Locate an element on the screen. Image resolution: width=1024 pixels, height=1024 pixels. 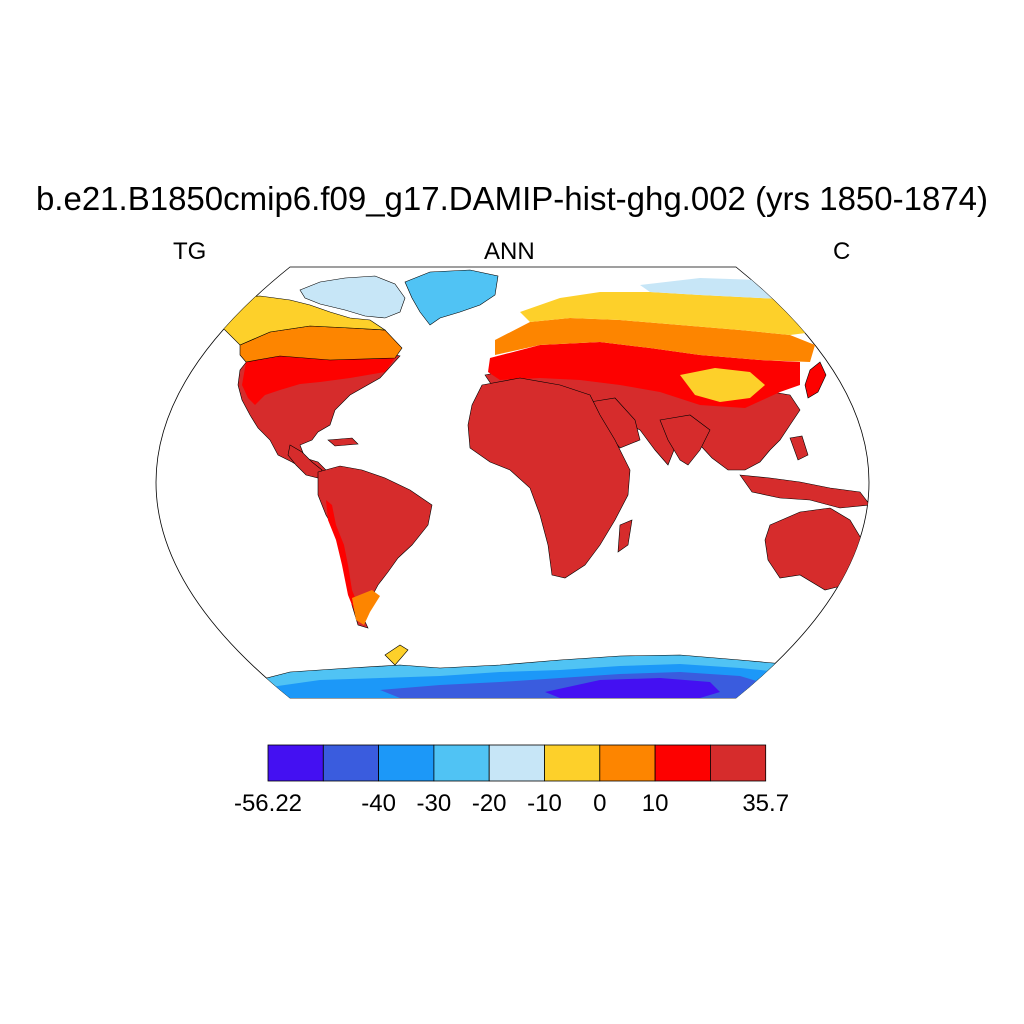
madagascar is located at coordinates (625, 536).